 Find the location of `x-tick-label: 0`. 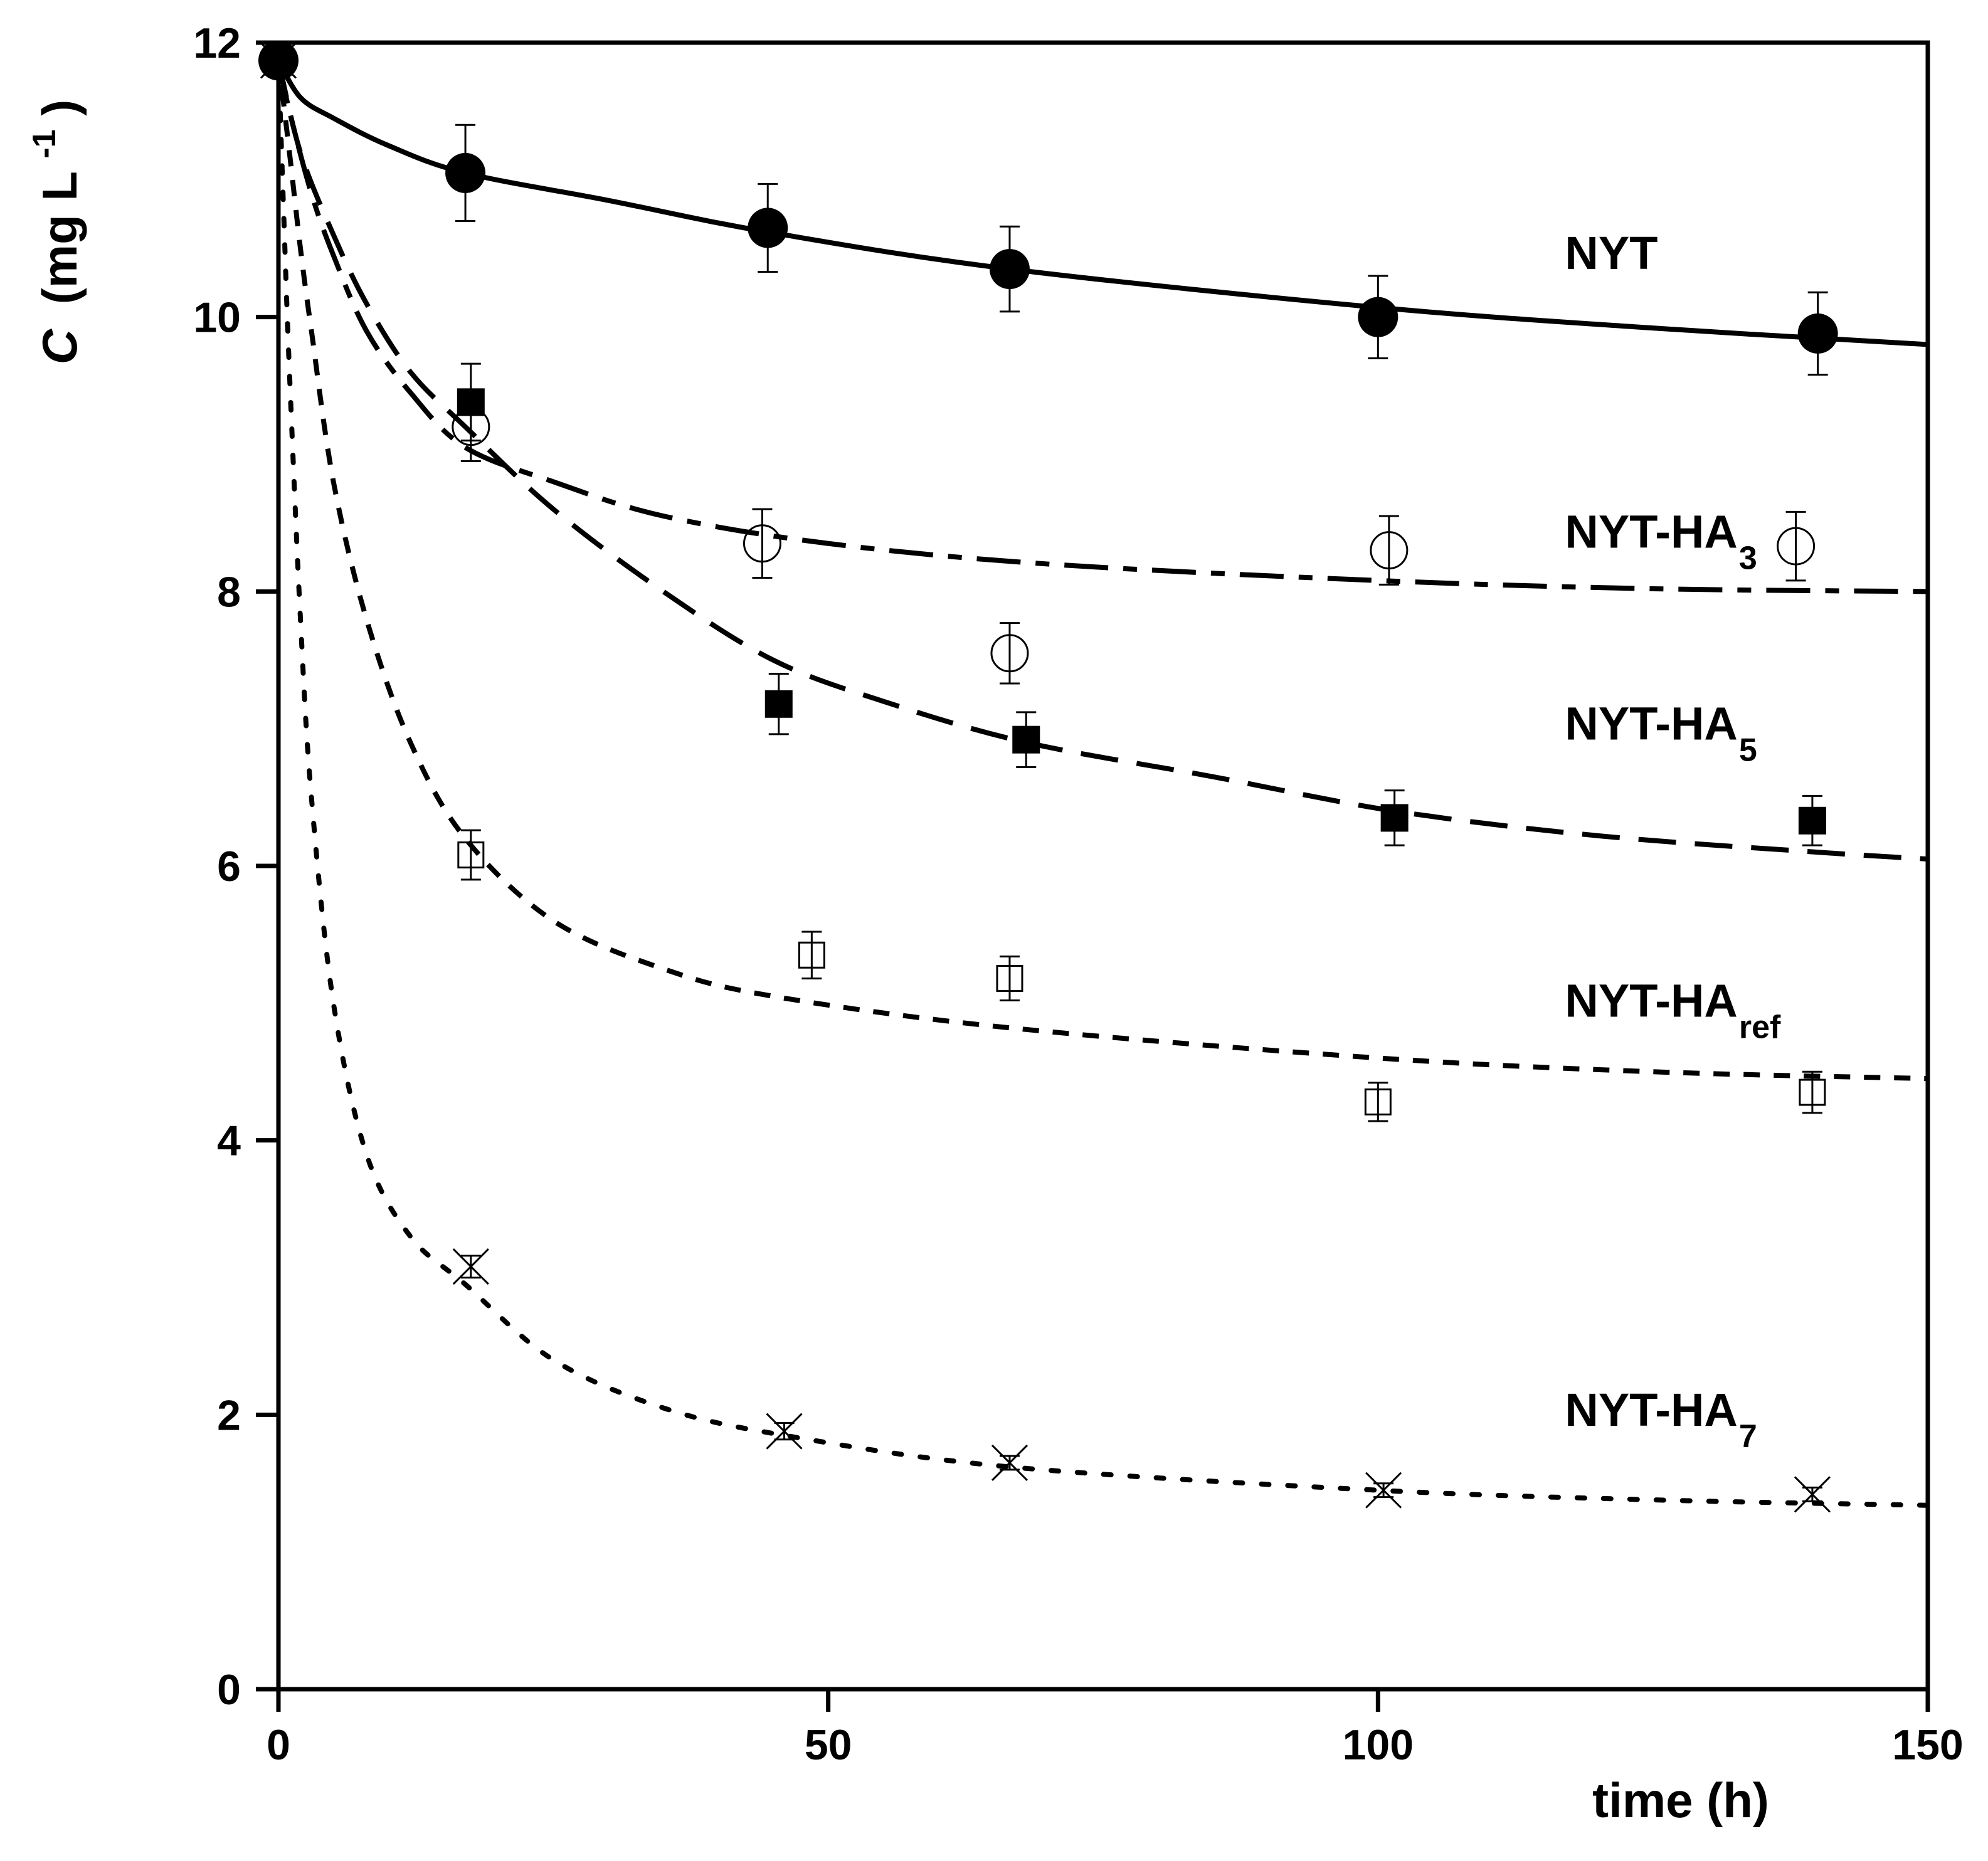

x-tick-label: 0 is located at coordinates (279, 1745).